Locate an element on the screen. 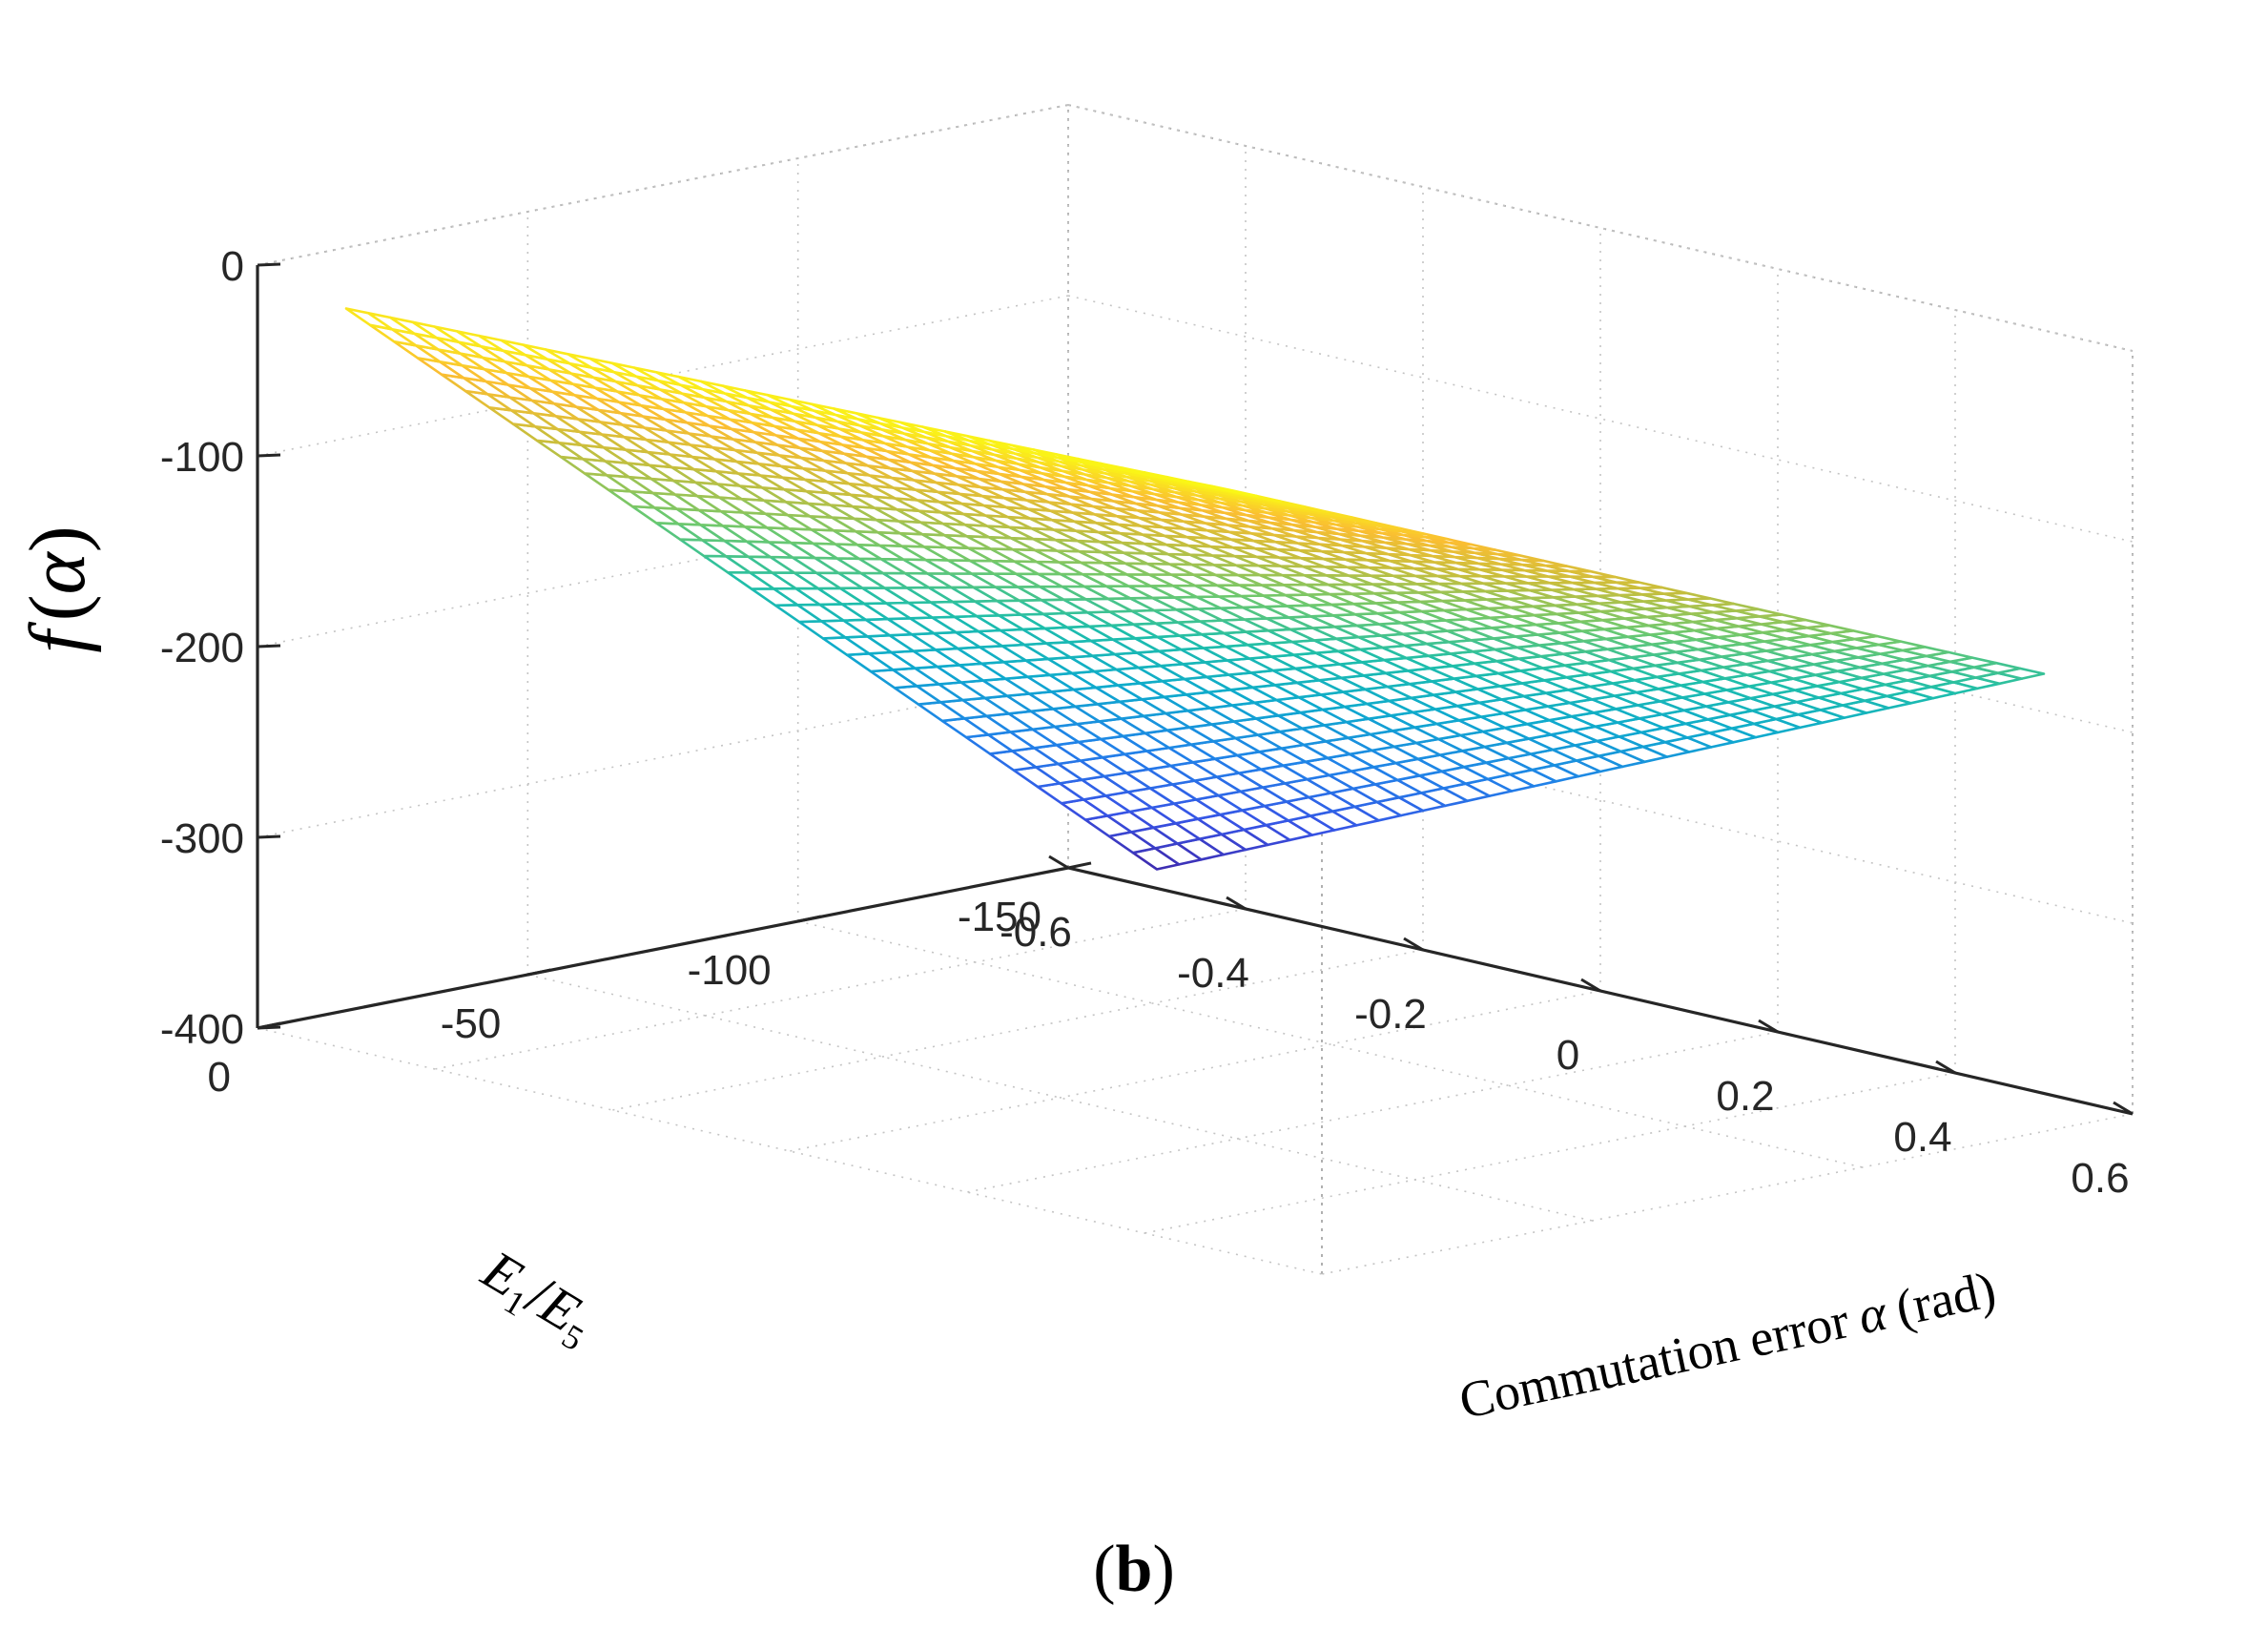  z-tick-label: 0 is located at coordinates (233, 266).